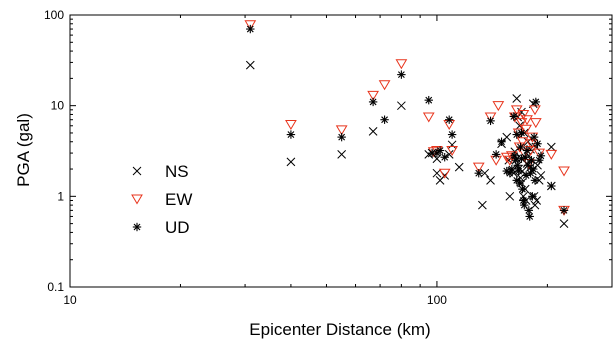 The image size is (615, 347). What do you see at coordinates (339, 329) in the screenshot?
I see `x-axis-title: Epicenter Distance (km)` at bounding box center [339, 329].